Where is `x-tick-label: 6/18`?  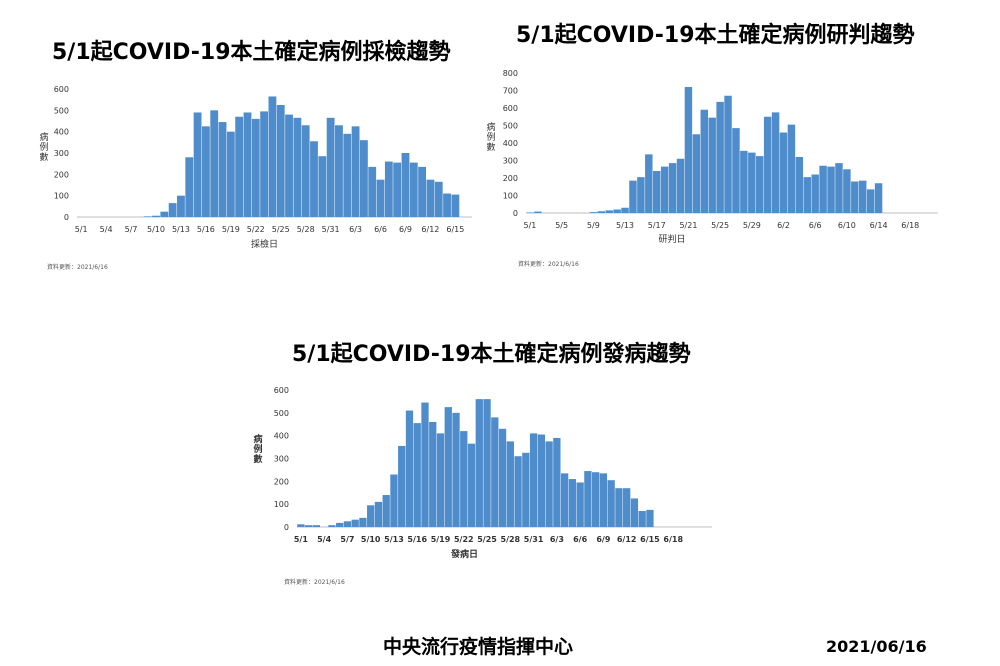
x-tick-label: 6/18 is located at coordinates (910, 225).